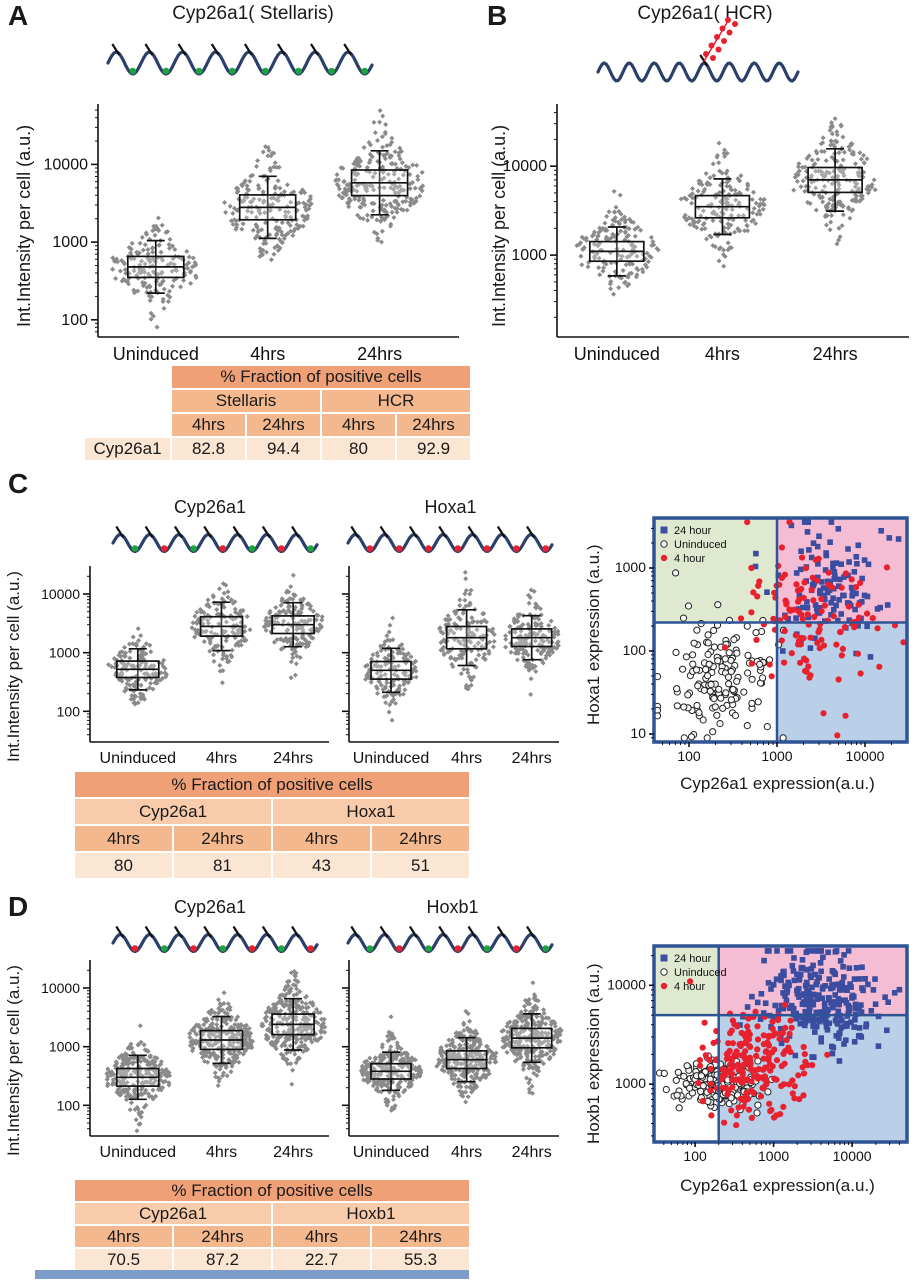 The width and height of the screenshot is (919, 1280). Describe the element at coordinates (123, 865) in the screenshot. I see `table-c-value: 80` at that location.